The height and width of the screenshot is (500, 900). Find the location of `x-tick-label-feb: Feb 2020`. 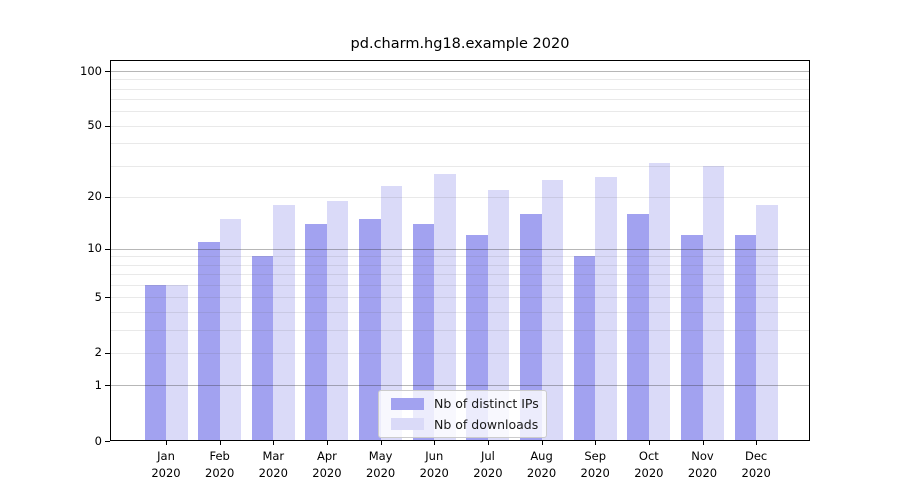

x-tick-label-feb: Feb 2020 is located at coordinates (220, 464).